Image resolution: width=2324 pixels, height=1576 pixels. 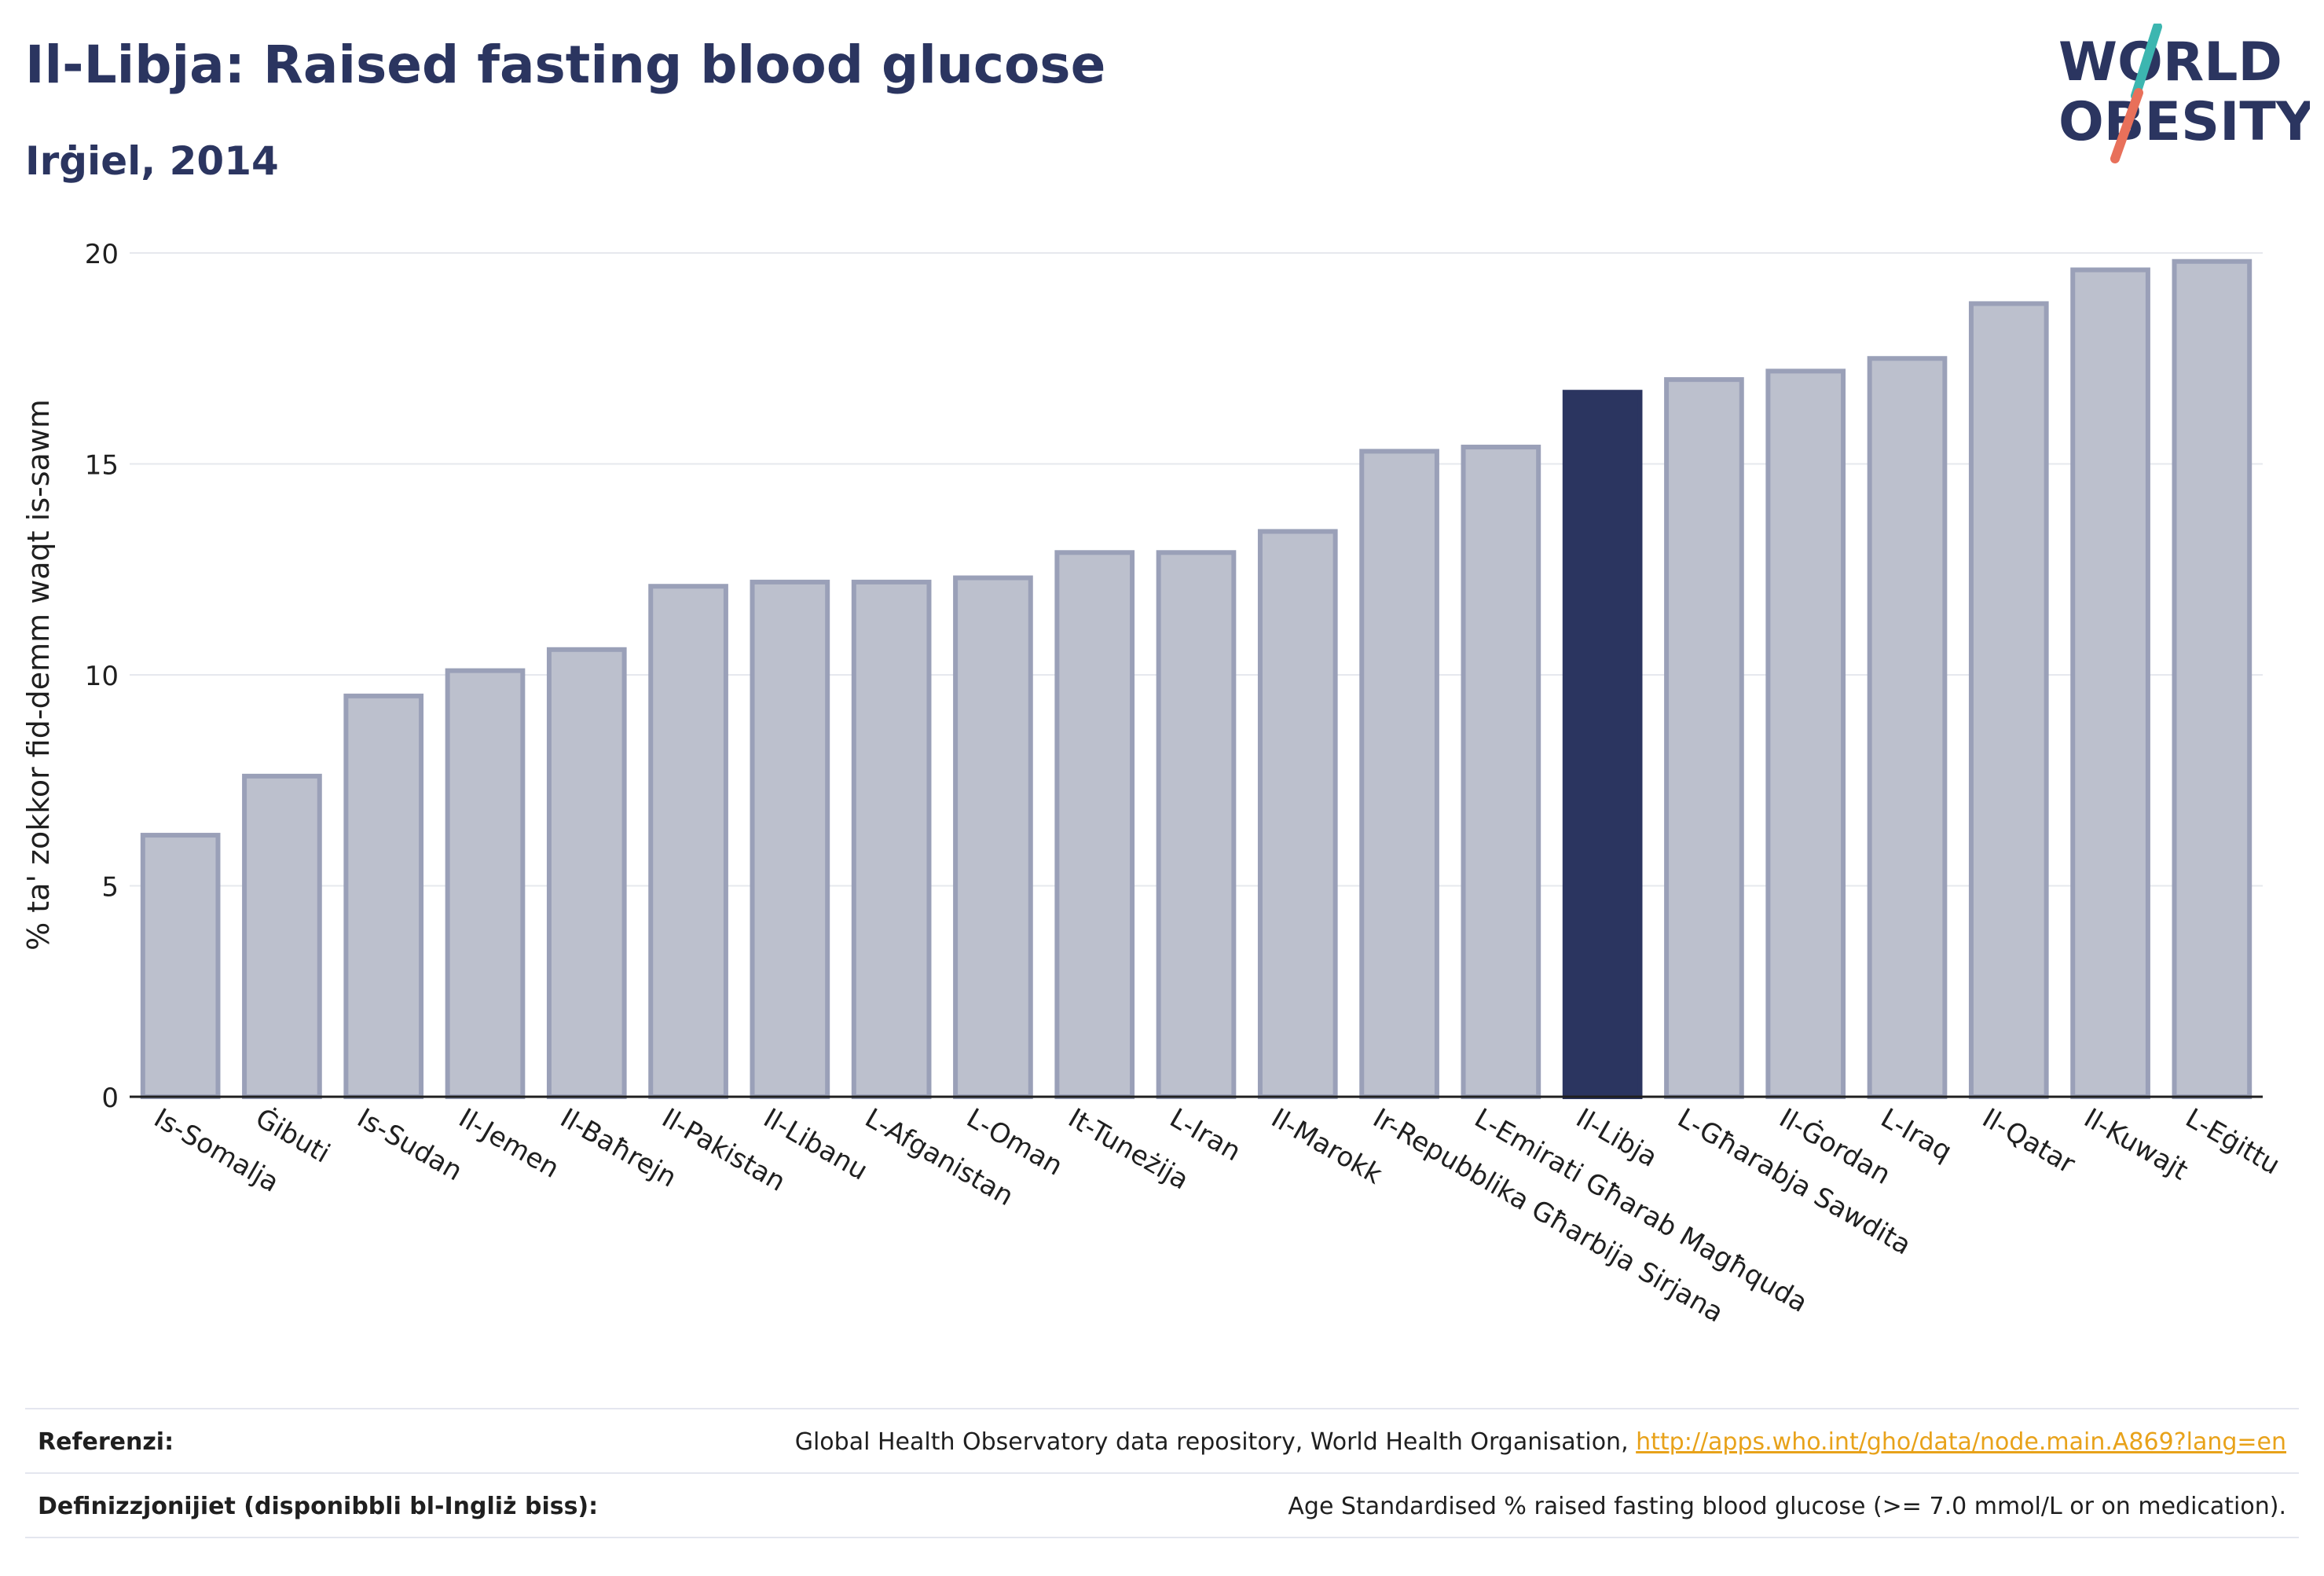 I want to click on footer-divider-top, so click(x=1162, y=1408).